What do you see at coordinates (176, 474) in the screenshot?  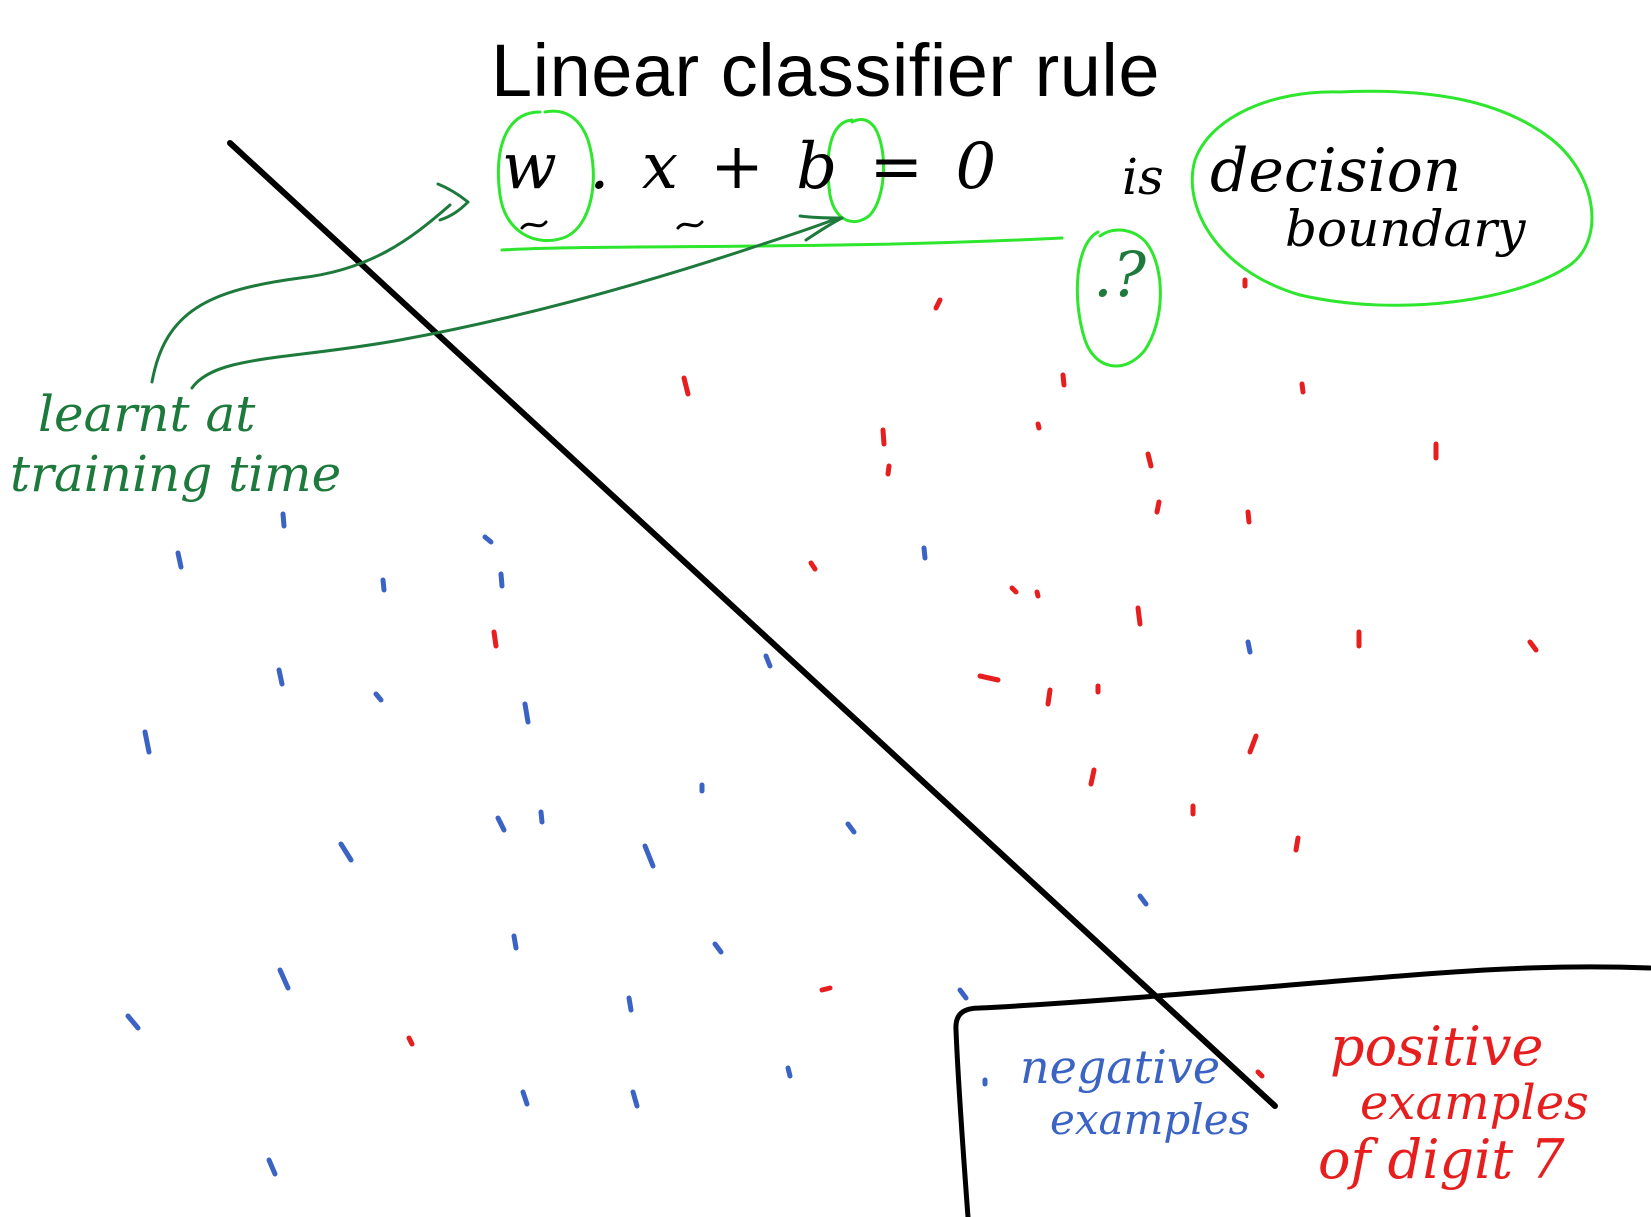 I see `annotation-training-time: training time` at bounding box center [176, 474].